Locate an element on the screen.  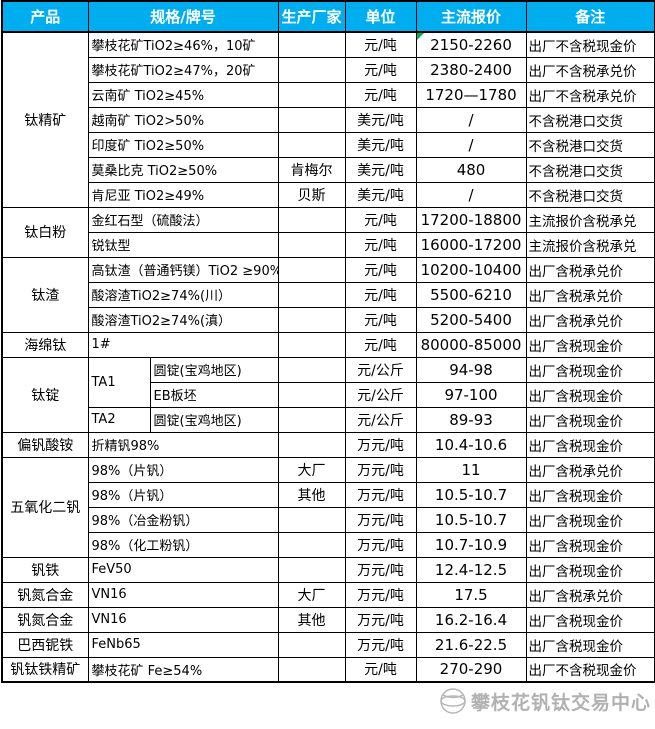
manufacturer-cell: 肯梅尔 is located at coordinates (311, 169).